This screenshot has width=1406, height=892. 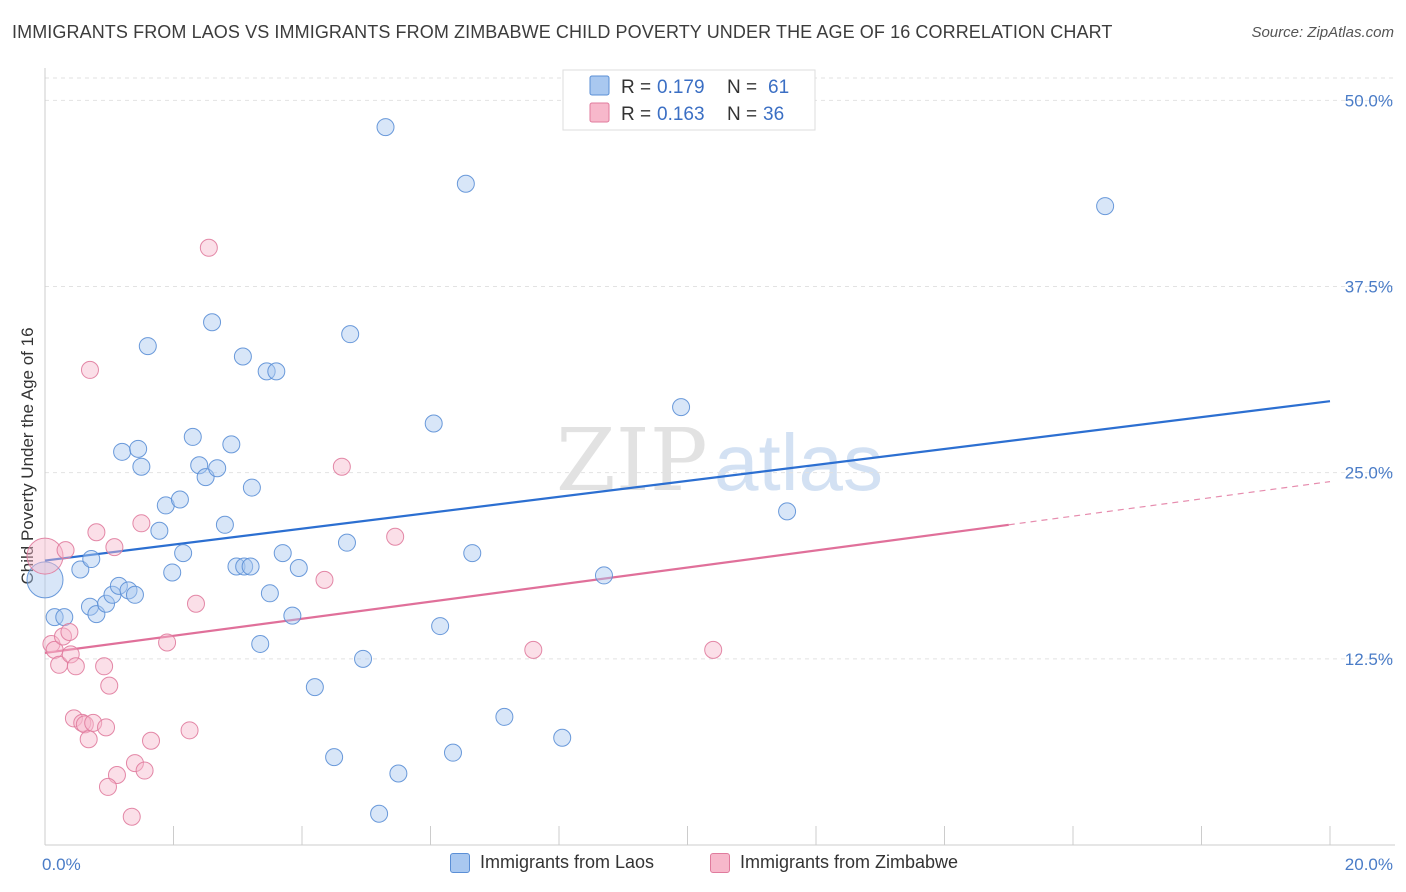 What do you see at coordinates (720, 862) in the screenshot?
I see `series-swatch-zimbabwe` at bounding box center [720, 862].